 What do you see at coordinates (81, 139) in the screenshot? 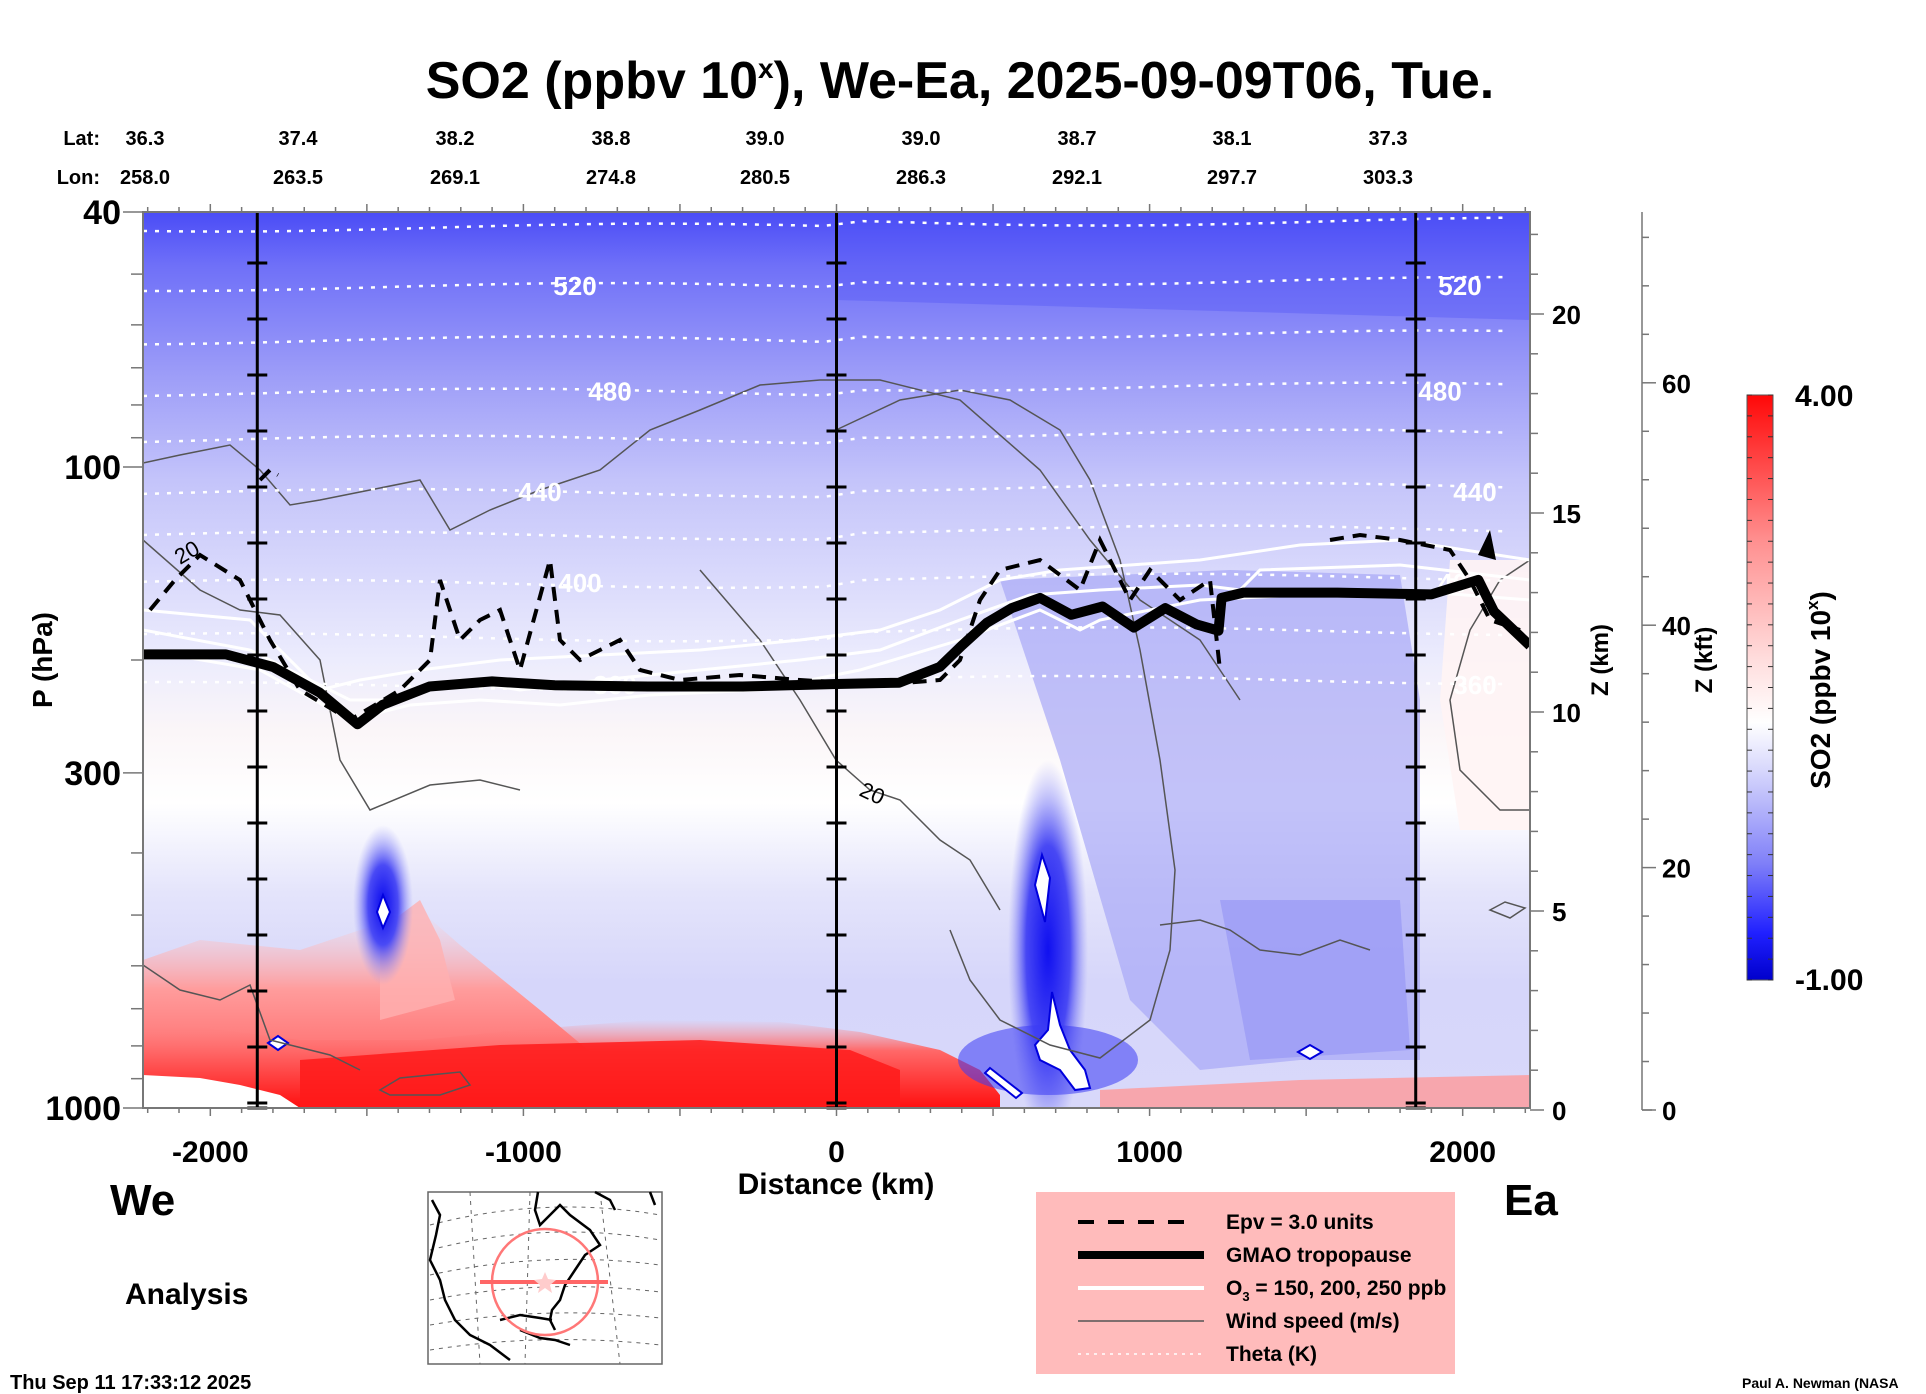
I see `lat-label: Lat:` at bounding box center [81, 139].